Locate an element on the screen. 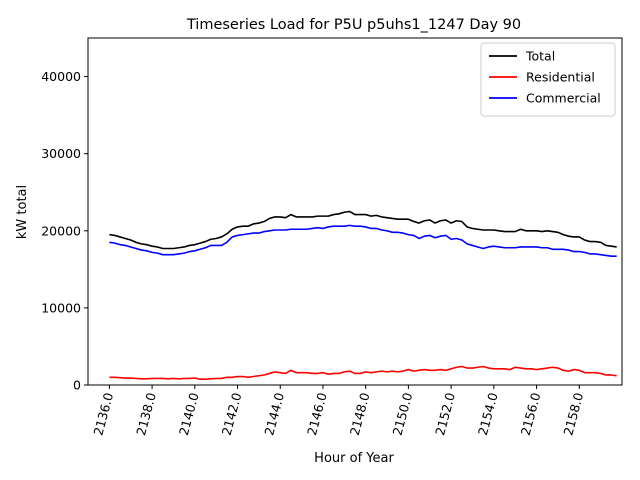 Image resolution: width=640 pixels, height=480 pixels. legend-label-residential: Residential is located at coordinates (560, 77).